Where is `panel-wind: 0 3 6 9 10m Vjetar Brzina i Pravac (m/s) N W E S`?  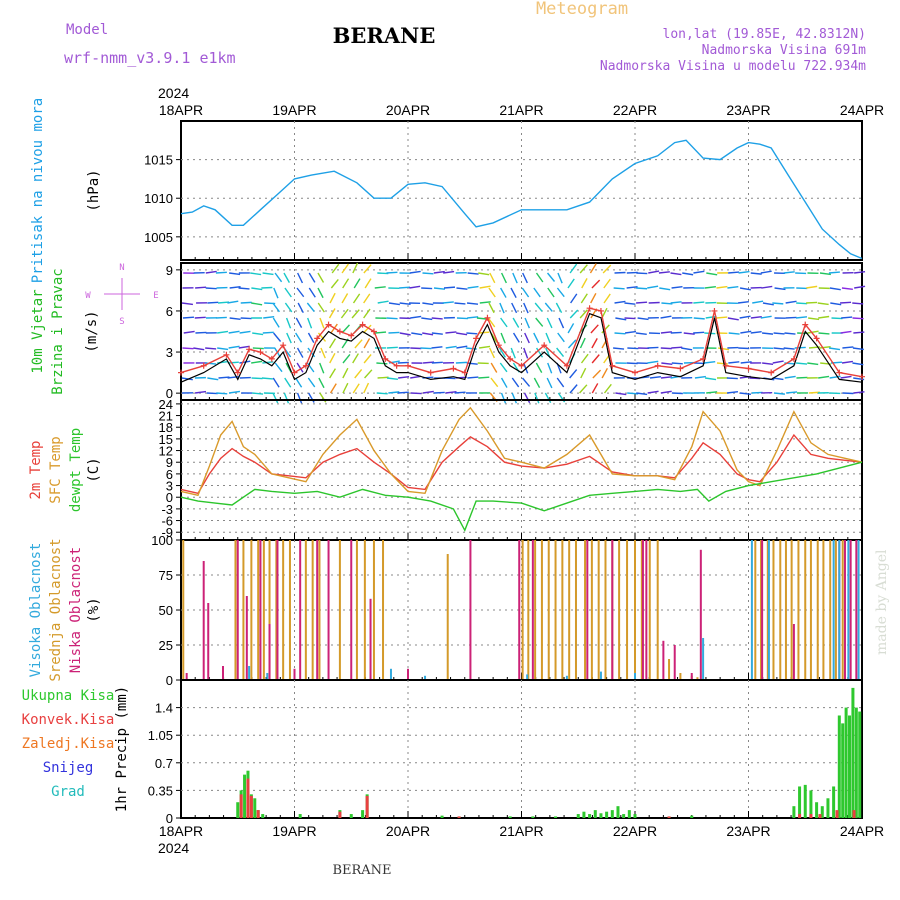 panel-wind: 0 3 6 9 10m Vjetar Brzina i Pravac (m/s) N W E S is located at coordinates (448, 333).